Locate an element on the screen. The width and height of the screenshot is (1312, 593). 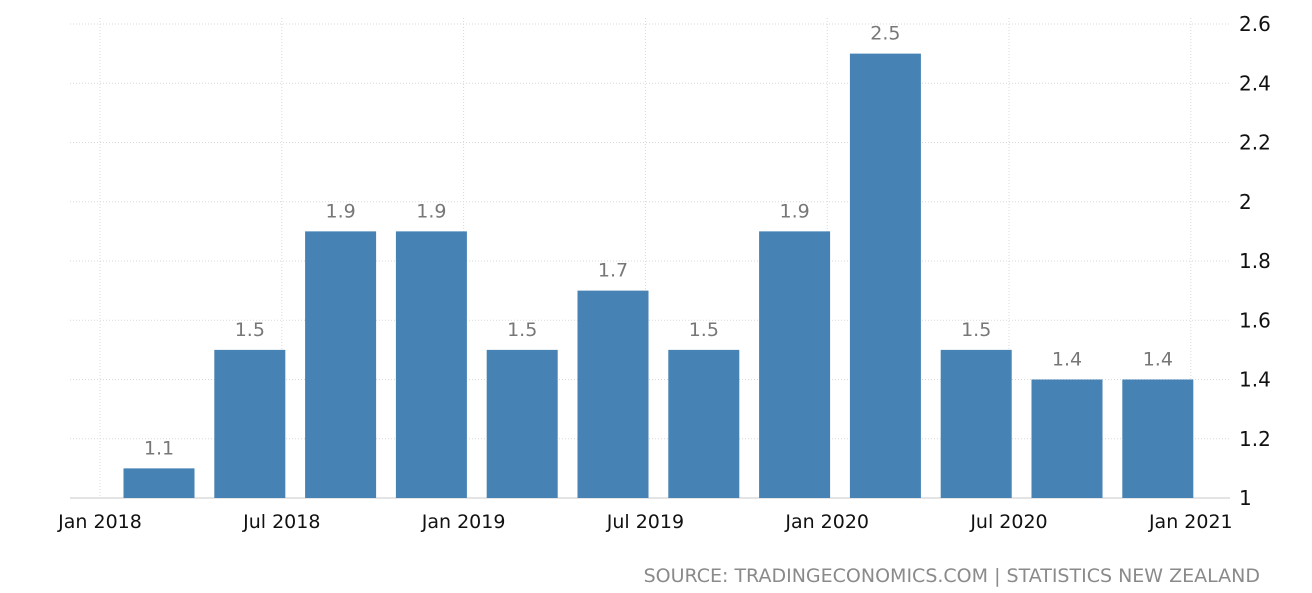
y-tick-label: 1.4 is located at coordinates (1255, 380).